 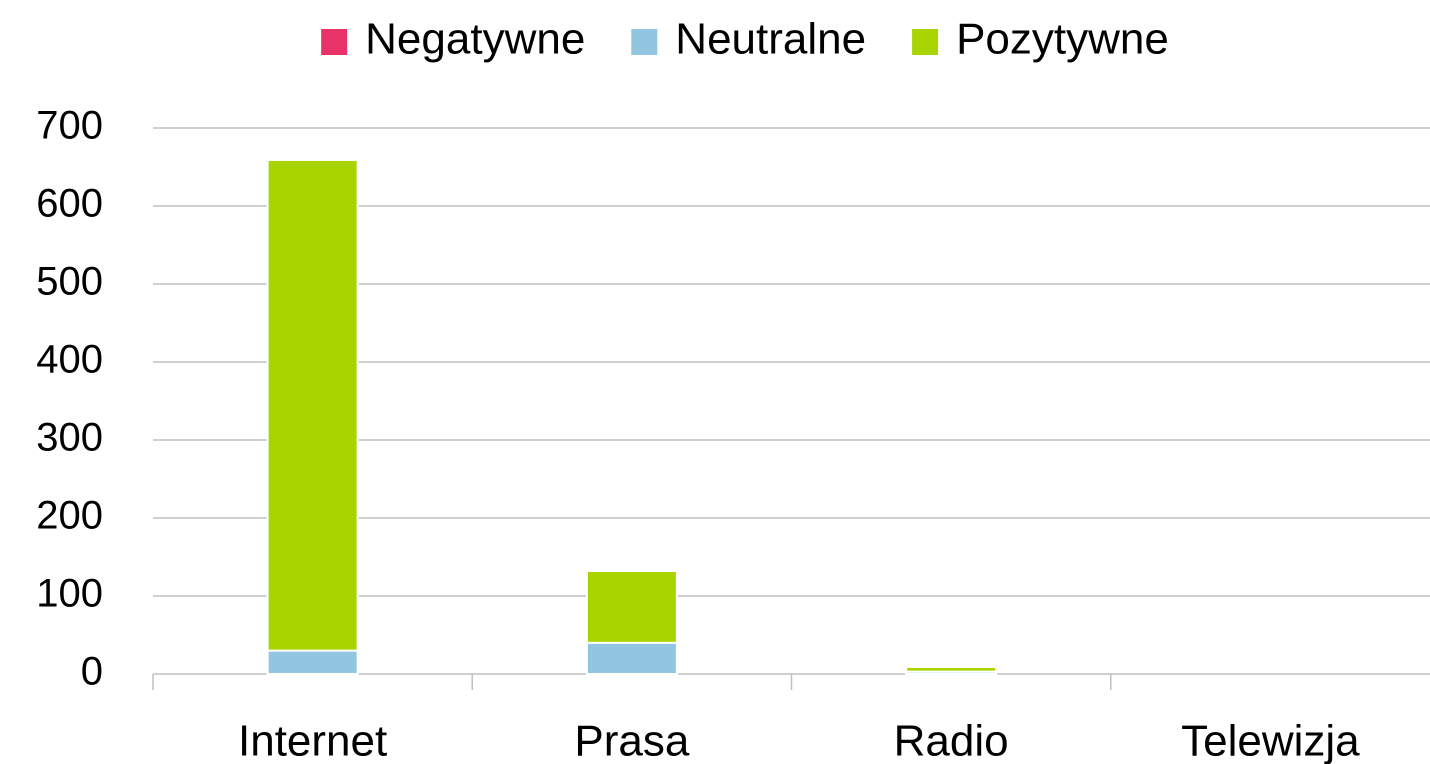 I want to click on y-tick-label: 400, so click(x=69, y=360).